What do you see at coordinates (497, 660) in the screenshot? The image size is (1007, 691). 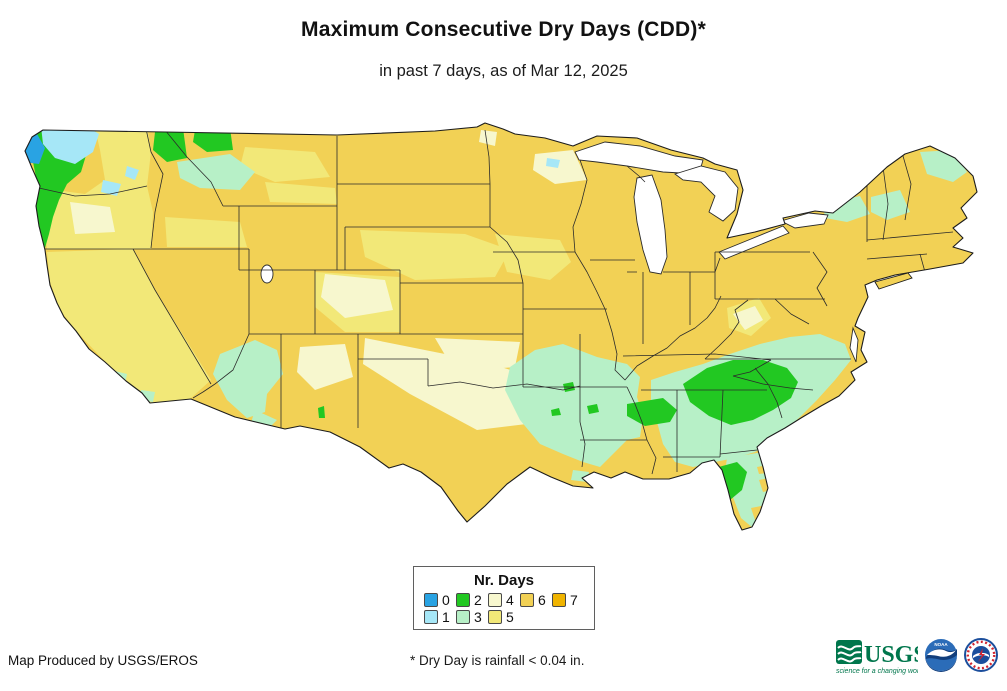 I see `dry-day-footnote: * Dry Day is rainfall < 0.04 in.` at bounding box center [497, 660].